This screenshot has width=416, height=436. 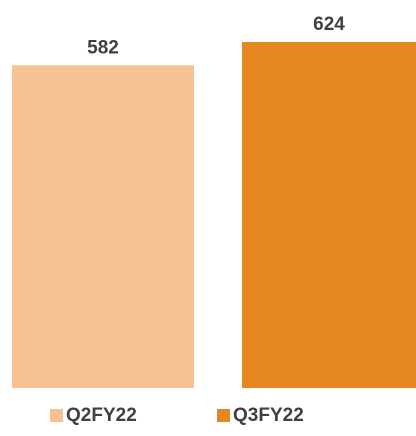 What do you see at coordinates (177, 415) in the screenshot?
I see `legend: Q2FY22 Q3FY22` at bounding box center [177, 415].